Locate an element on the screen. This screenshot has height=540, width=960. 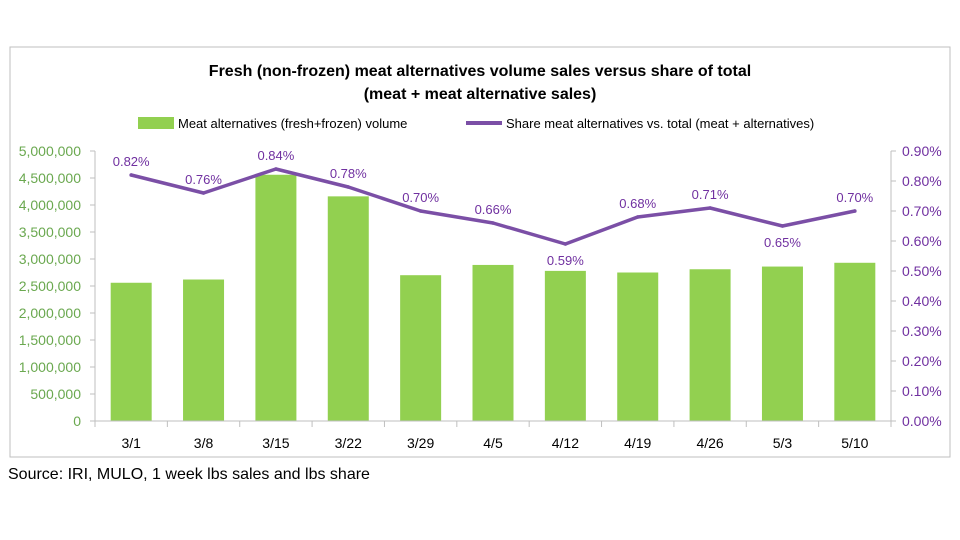
x-axis-tick-label: 3/15 is located at coordinates (275, 443).